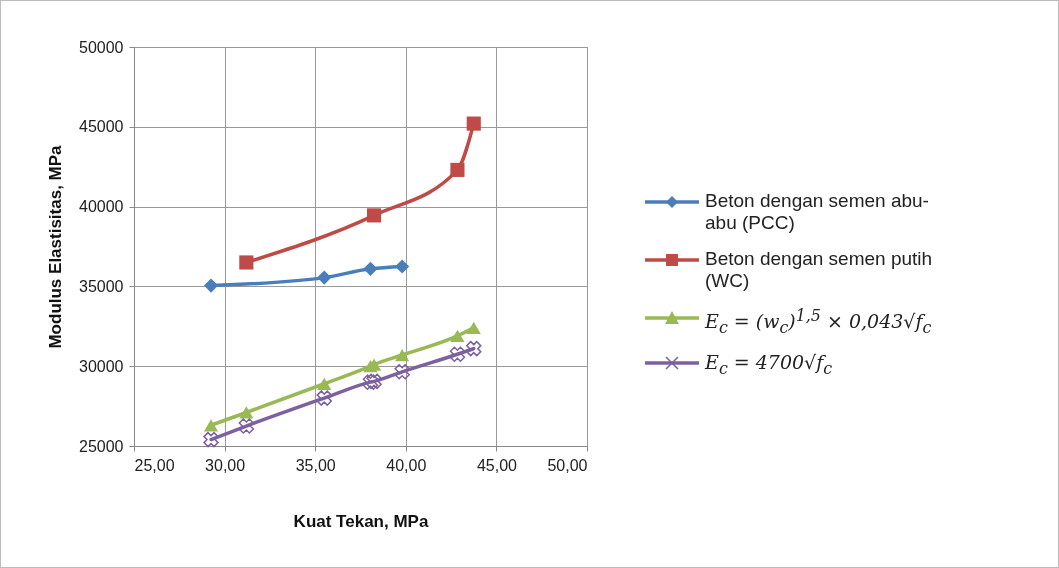  Describe the element at coordinates (101, 286) in the screenshot. I see `y-tick-label: 35000` at that location.